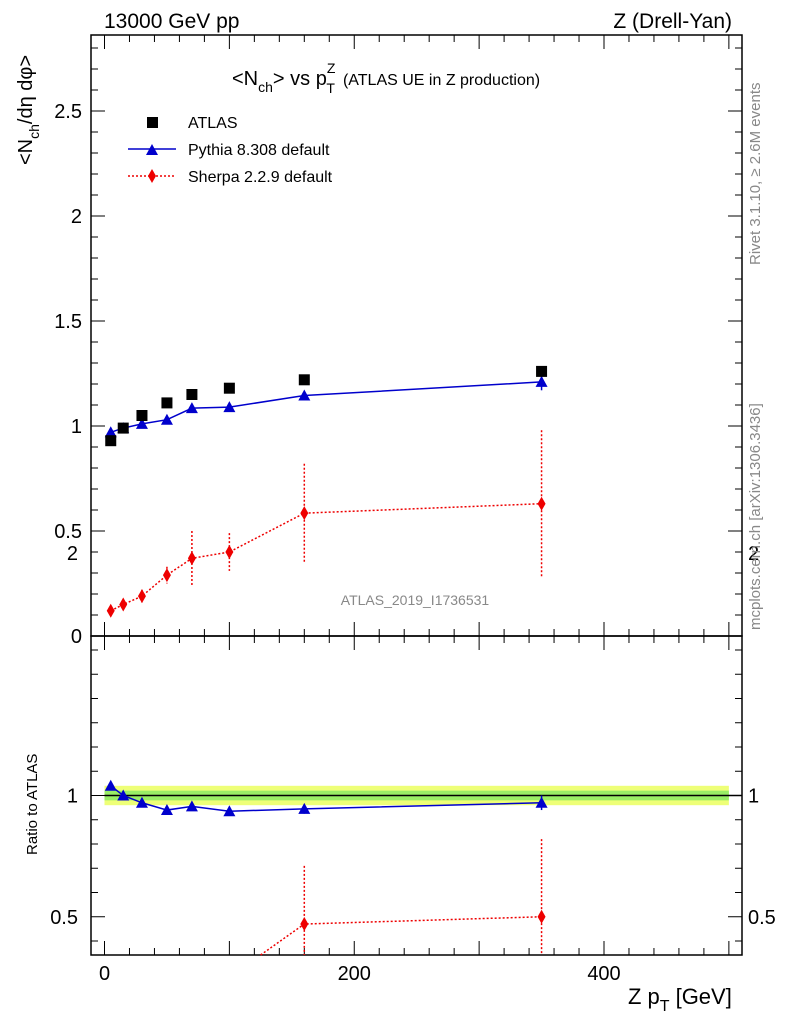  I want to click on x-tick-label: 200, so click(354, 974).